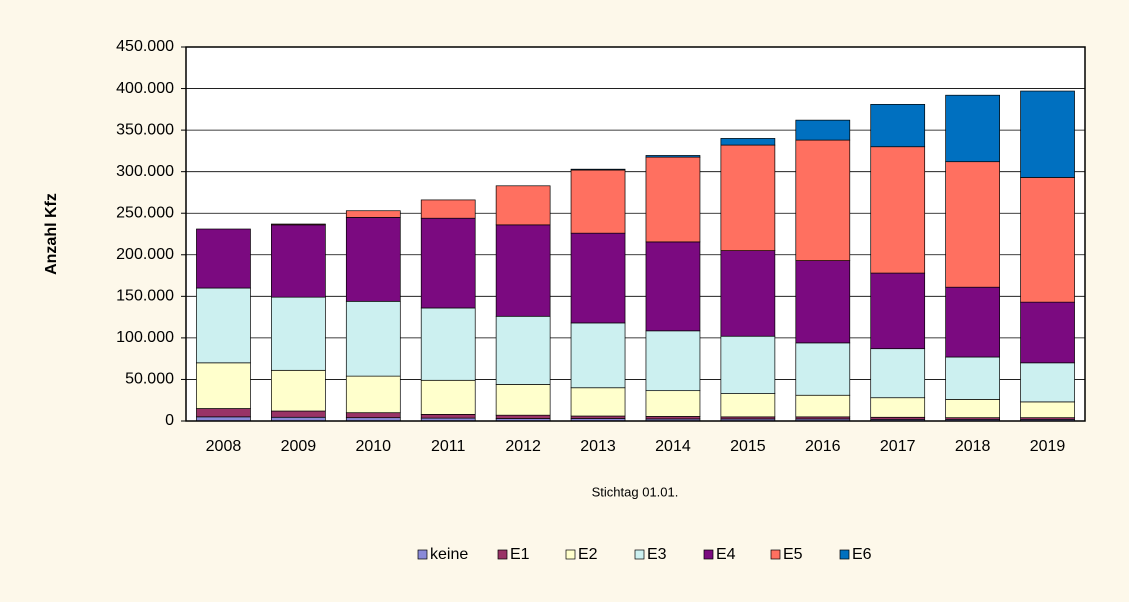 The image size is (1129, 602). I want to click on x-tick-label: 2014, so click(673, 446).